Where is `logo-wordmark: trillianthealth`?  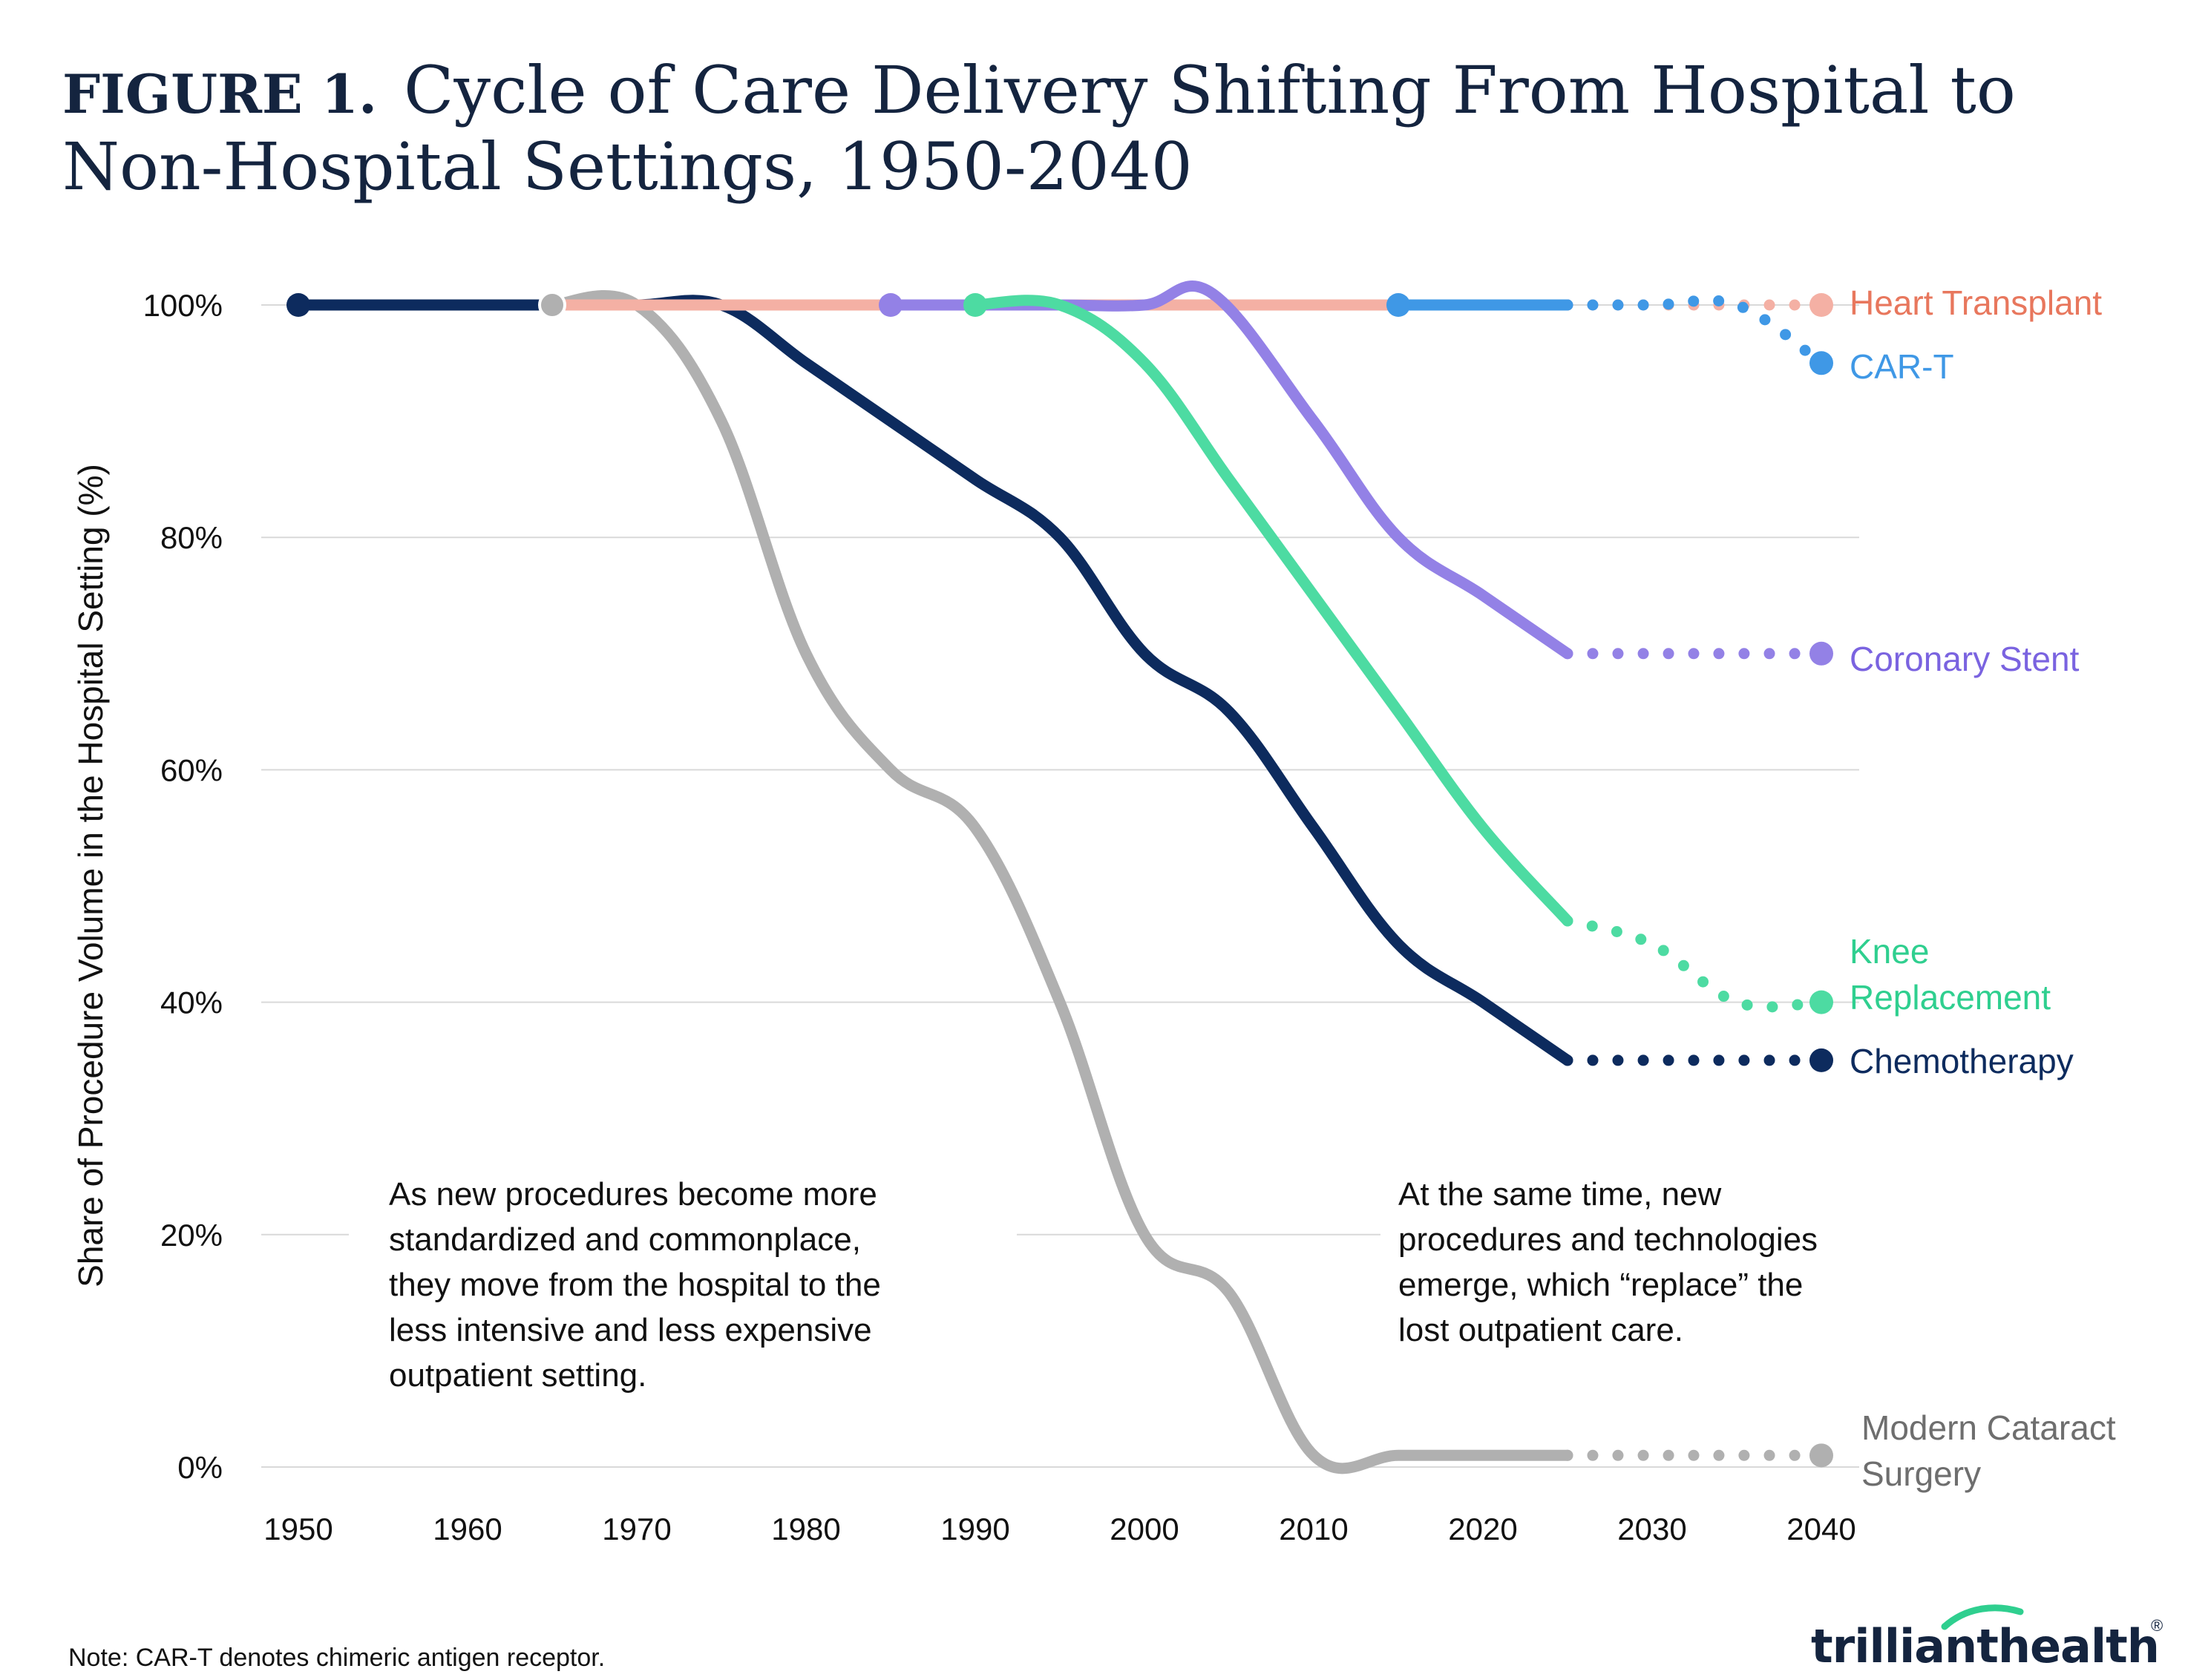
logo-wordmark: trillianthealth is located at coordinates (1985, 1646).